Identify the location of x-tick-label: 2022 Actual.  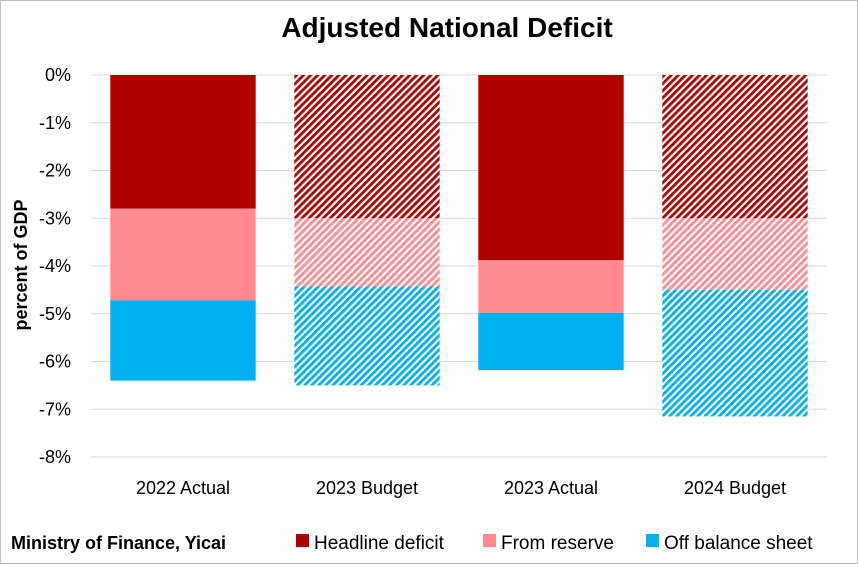
(183, 488).